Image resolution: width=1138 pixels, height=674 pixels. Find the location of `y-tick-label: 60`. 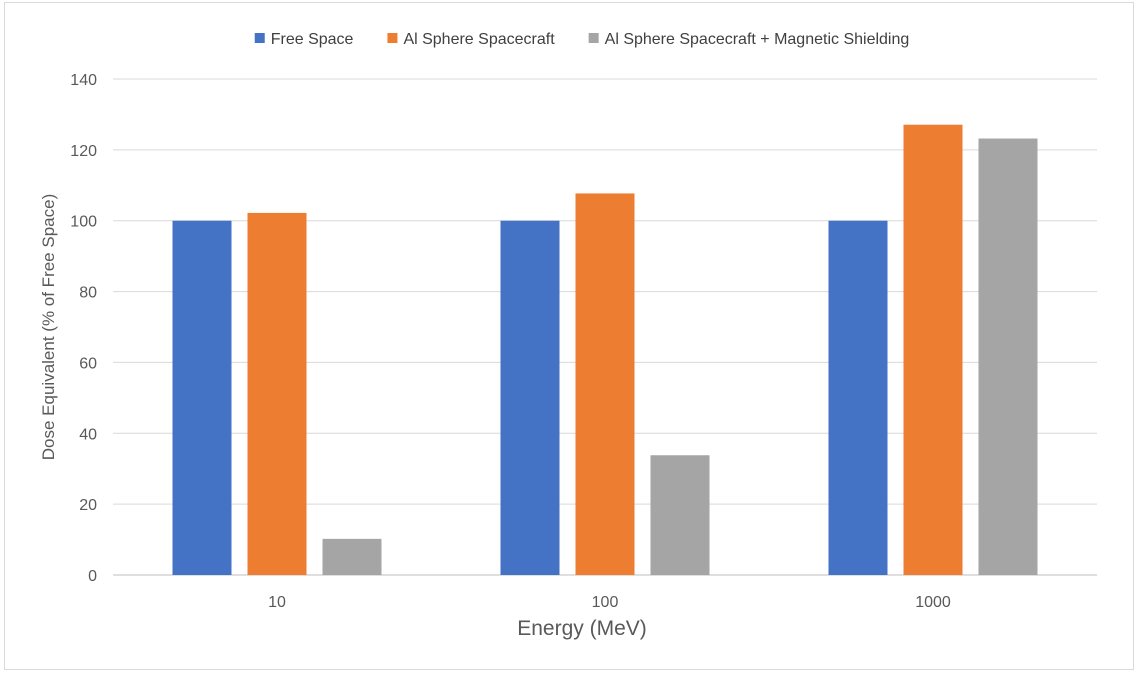

y-tick-label: 60 is located at coordinates (88, 363).